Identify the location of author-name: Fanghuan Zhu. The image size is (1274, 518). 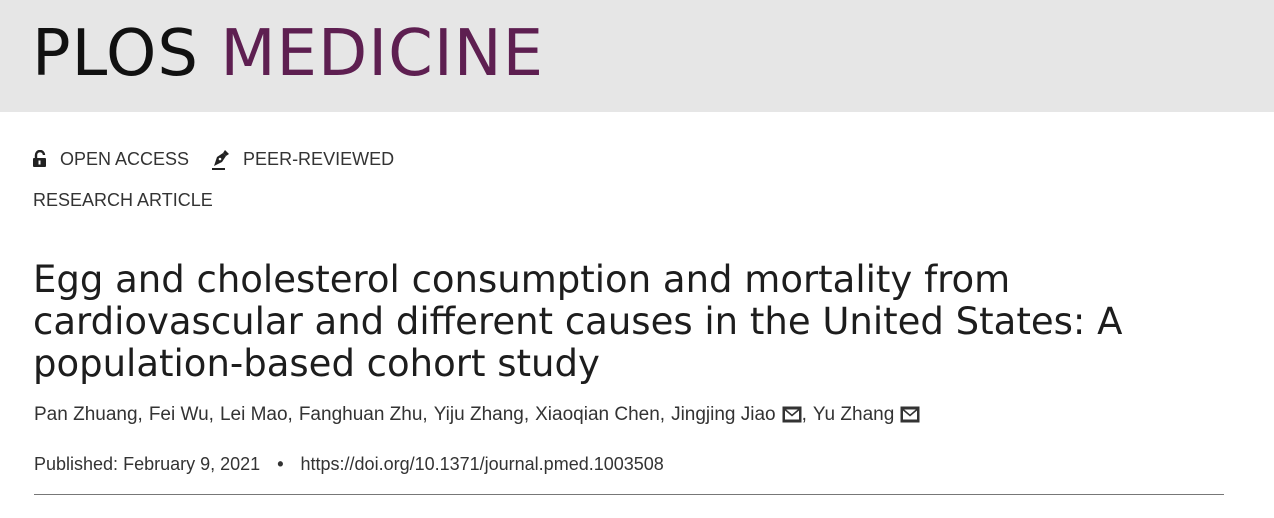
(360, 414).